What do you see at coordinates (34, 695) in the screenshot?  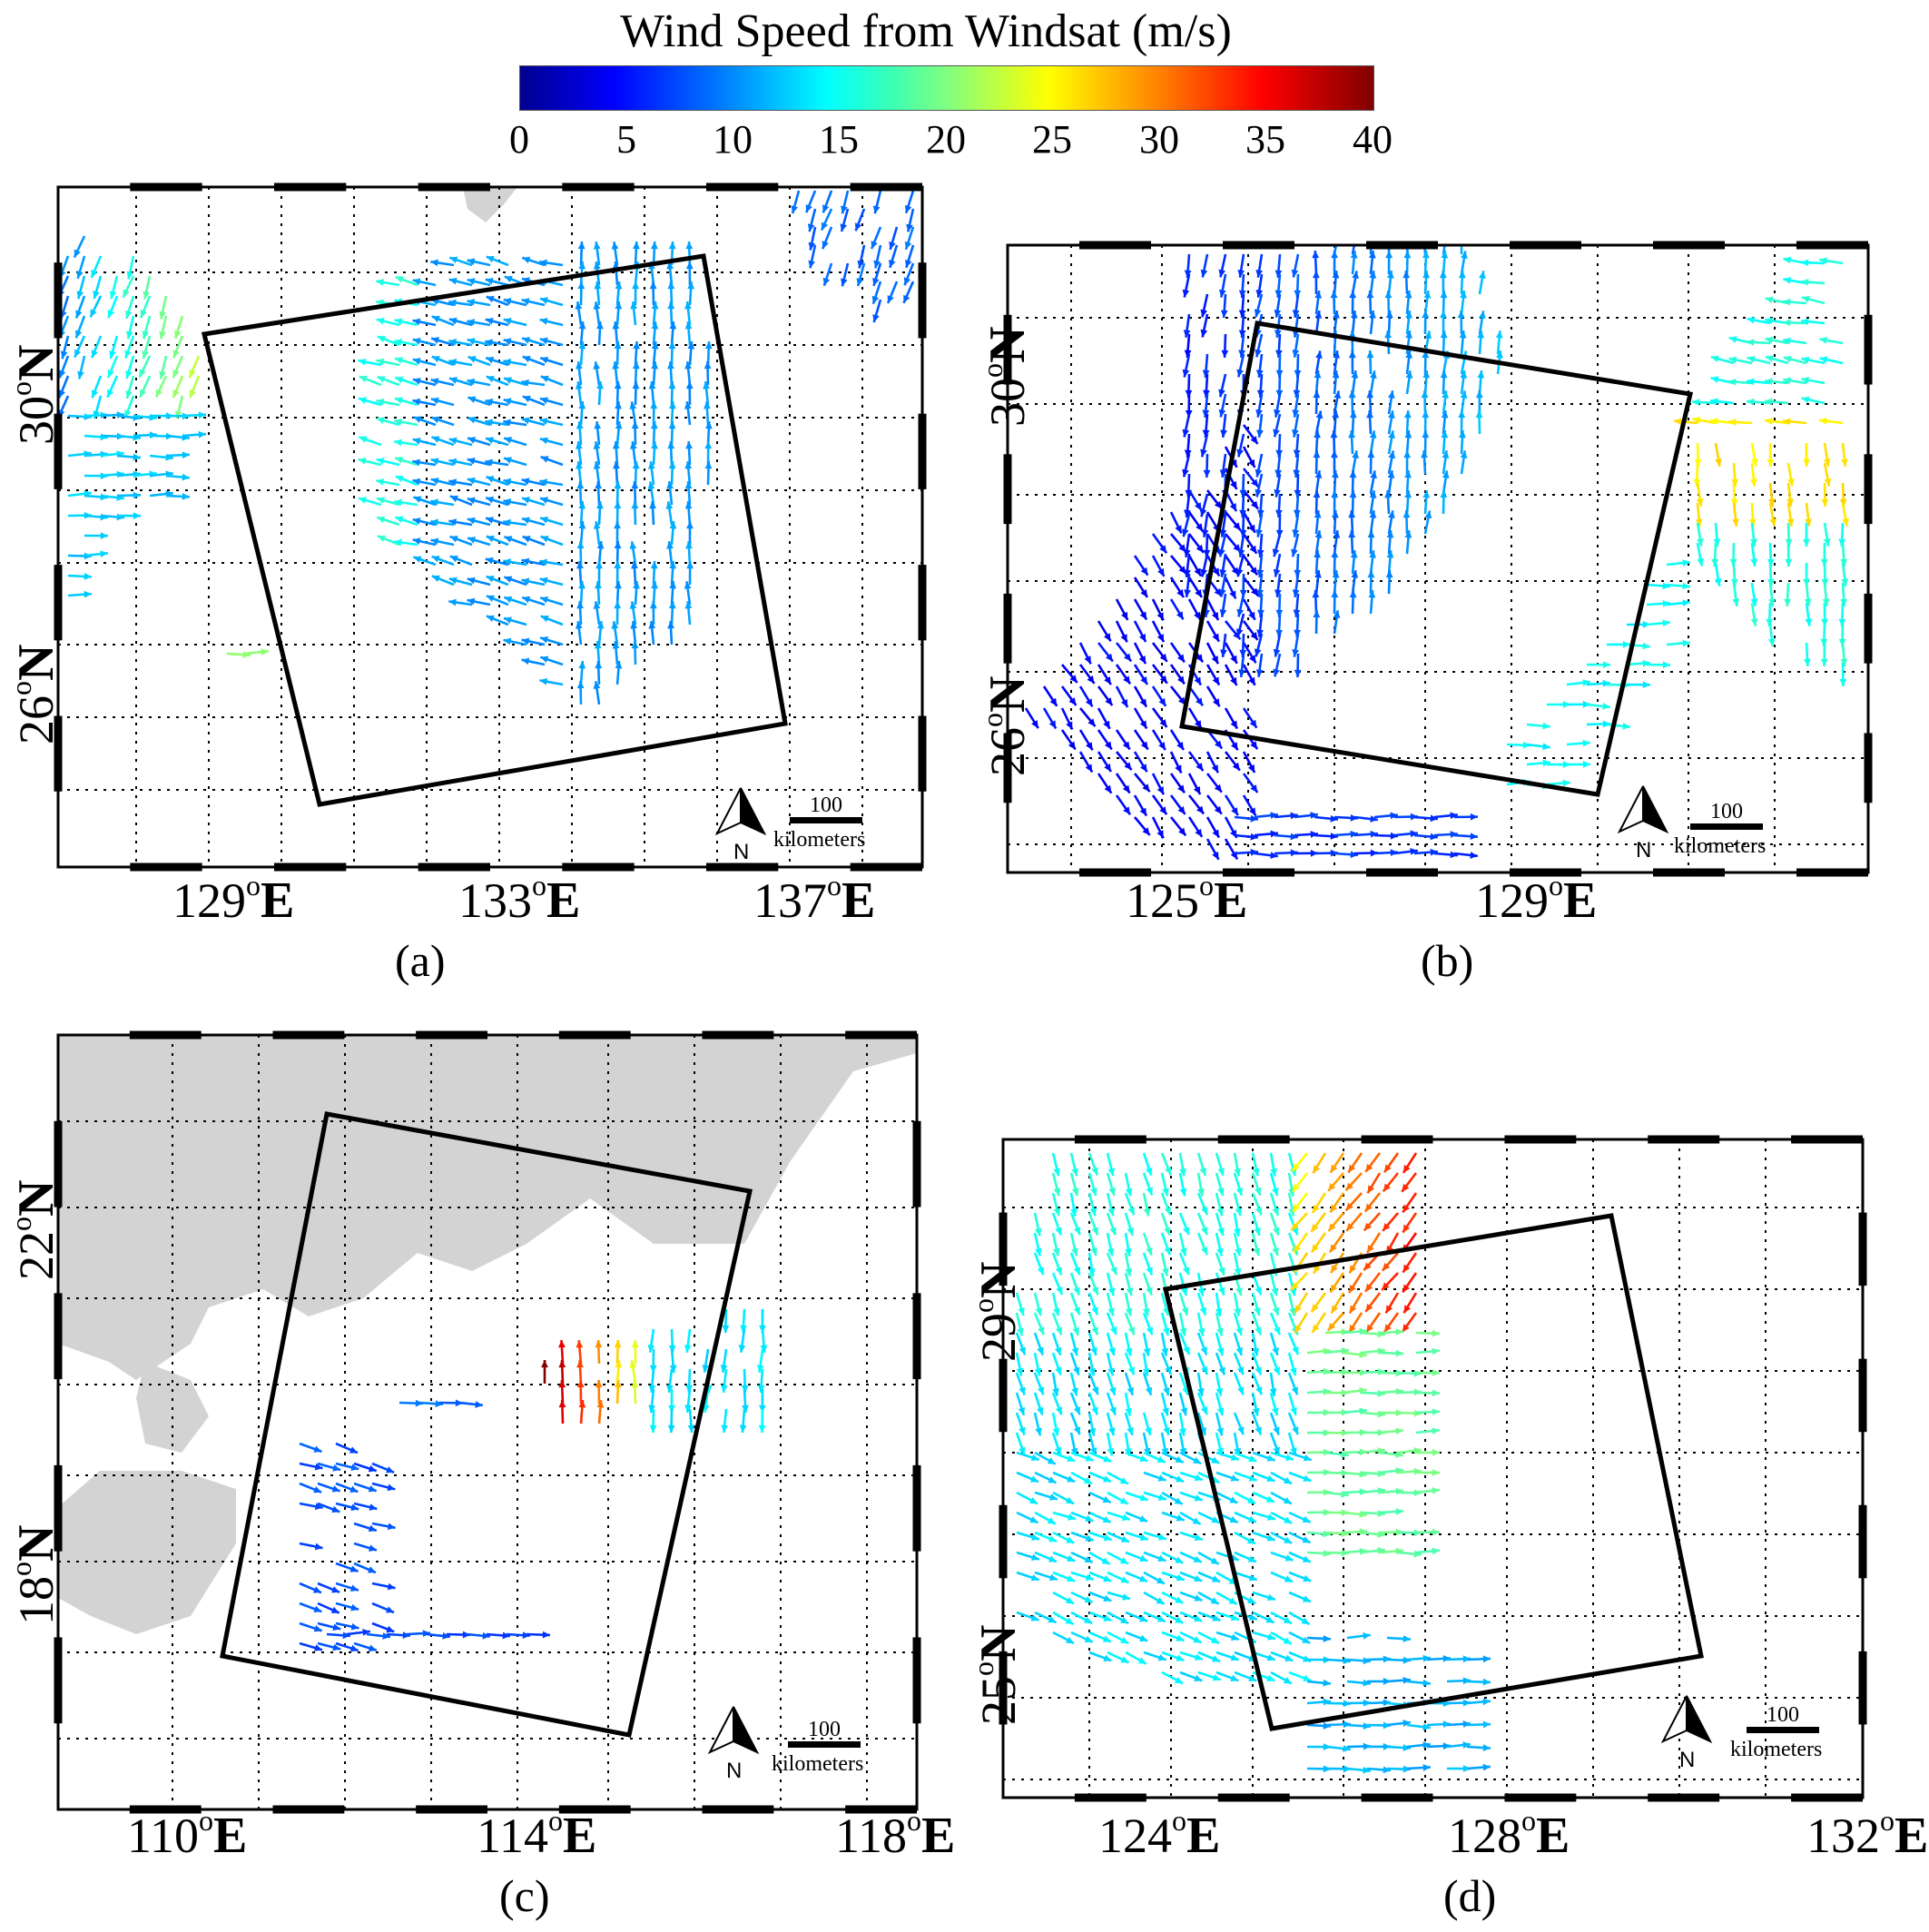 I see `lat-label: 26oN` at bounding box center [34, 695].